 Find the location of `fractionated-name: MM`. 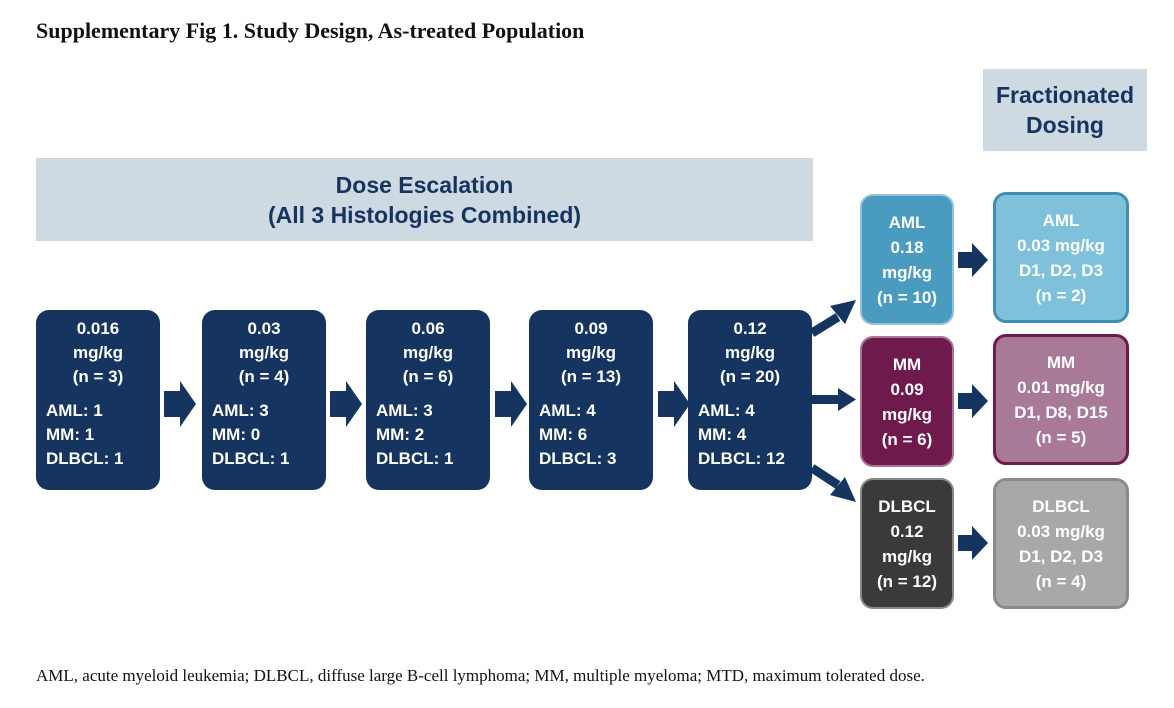

fractionated-name: MM is located at coordinates (1061, 362).